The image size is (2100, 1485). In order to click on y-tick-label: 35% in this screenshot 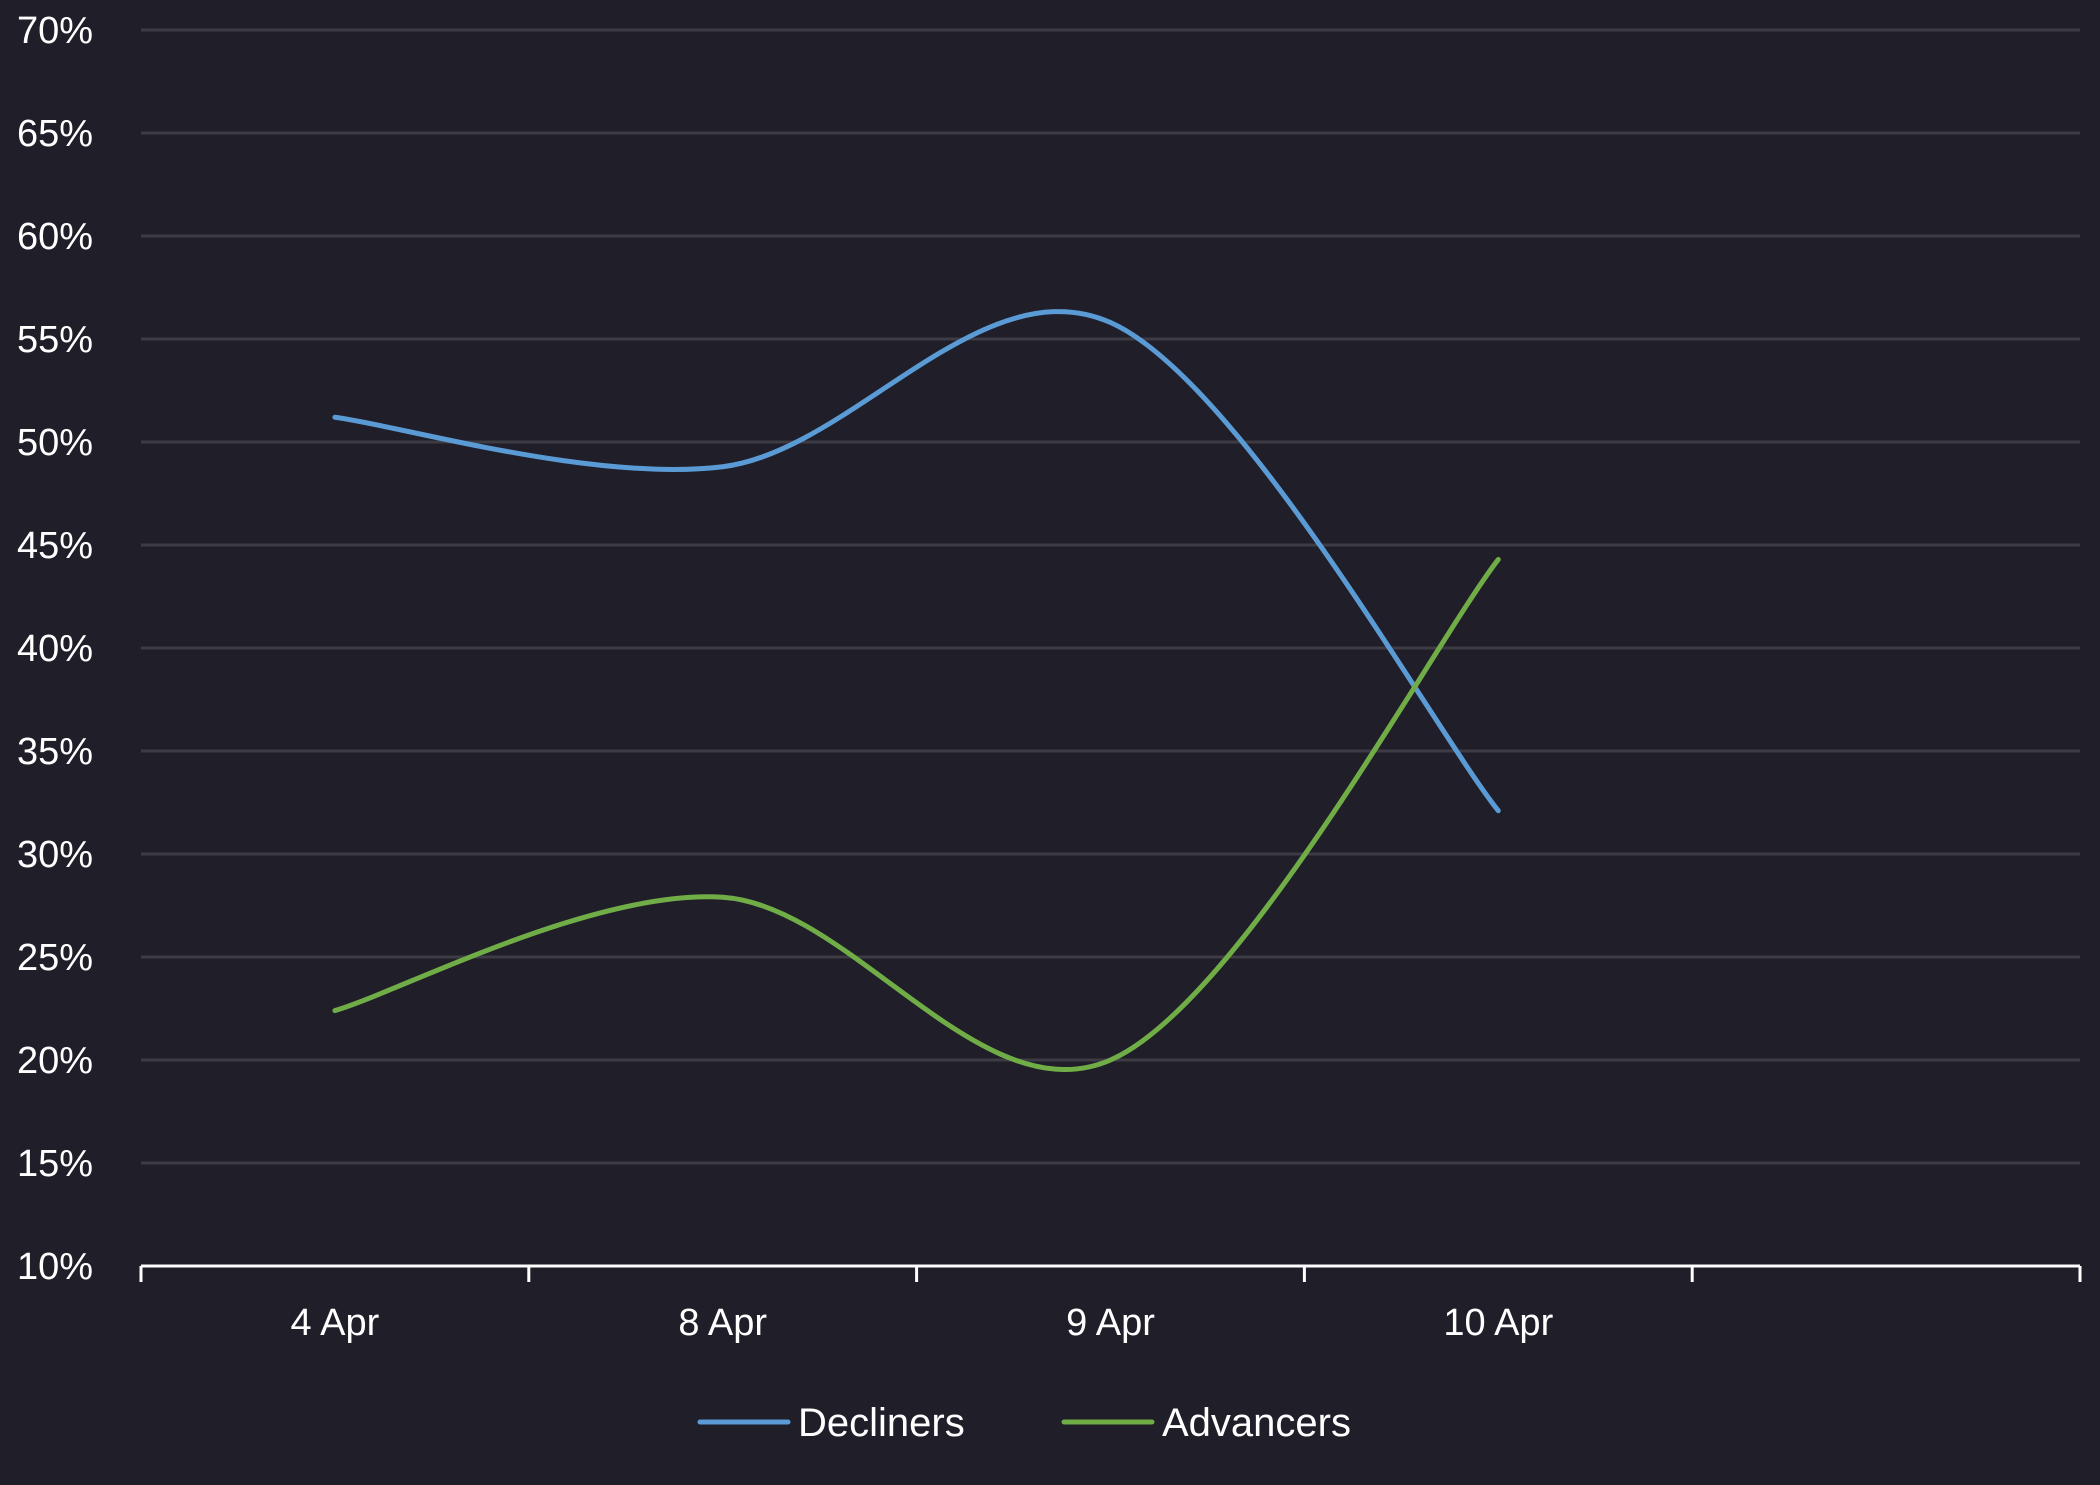, I will do `click(55, 752)`.